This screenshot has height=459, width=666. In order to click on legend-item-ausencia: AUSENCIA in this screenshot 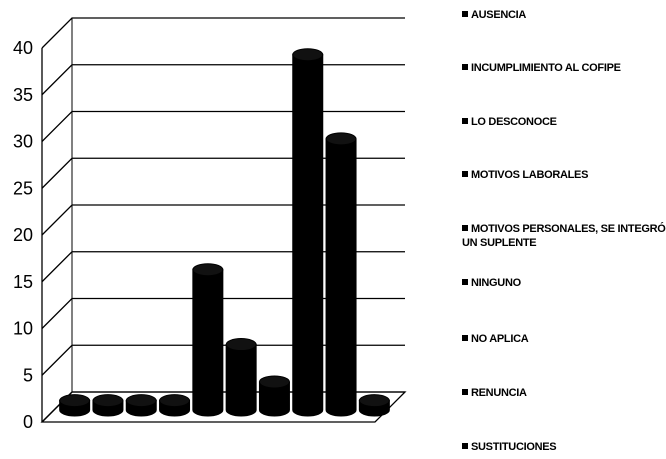, I will do `click(494, 15)`.